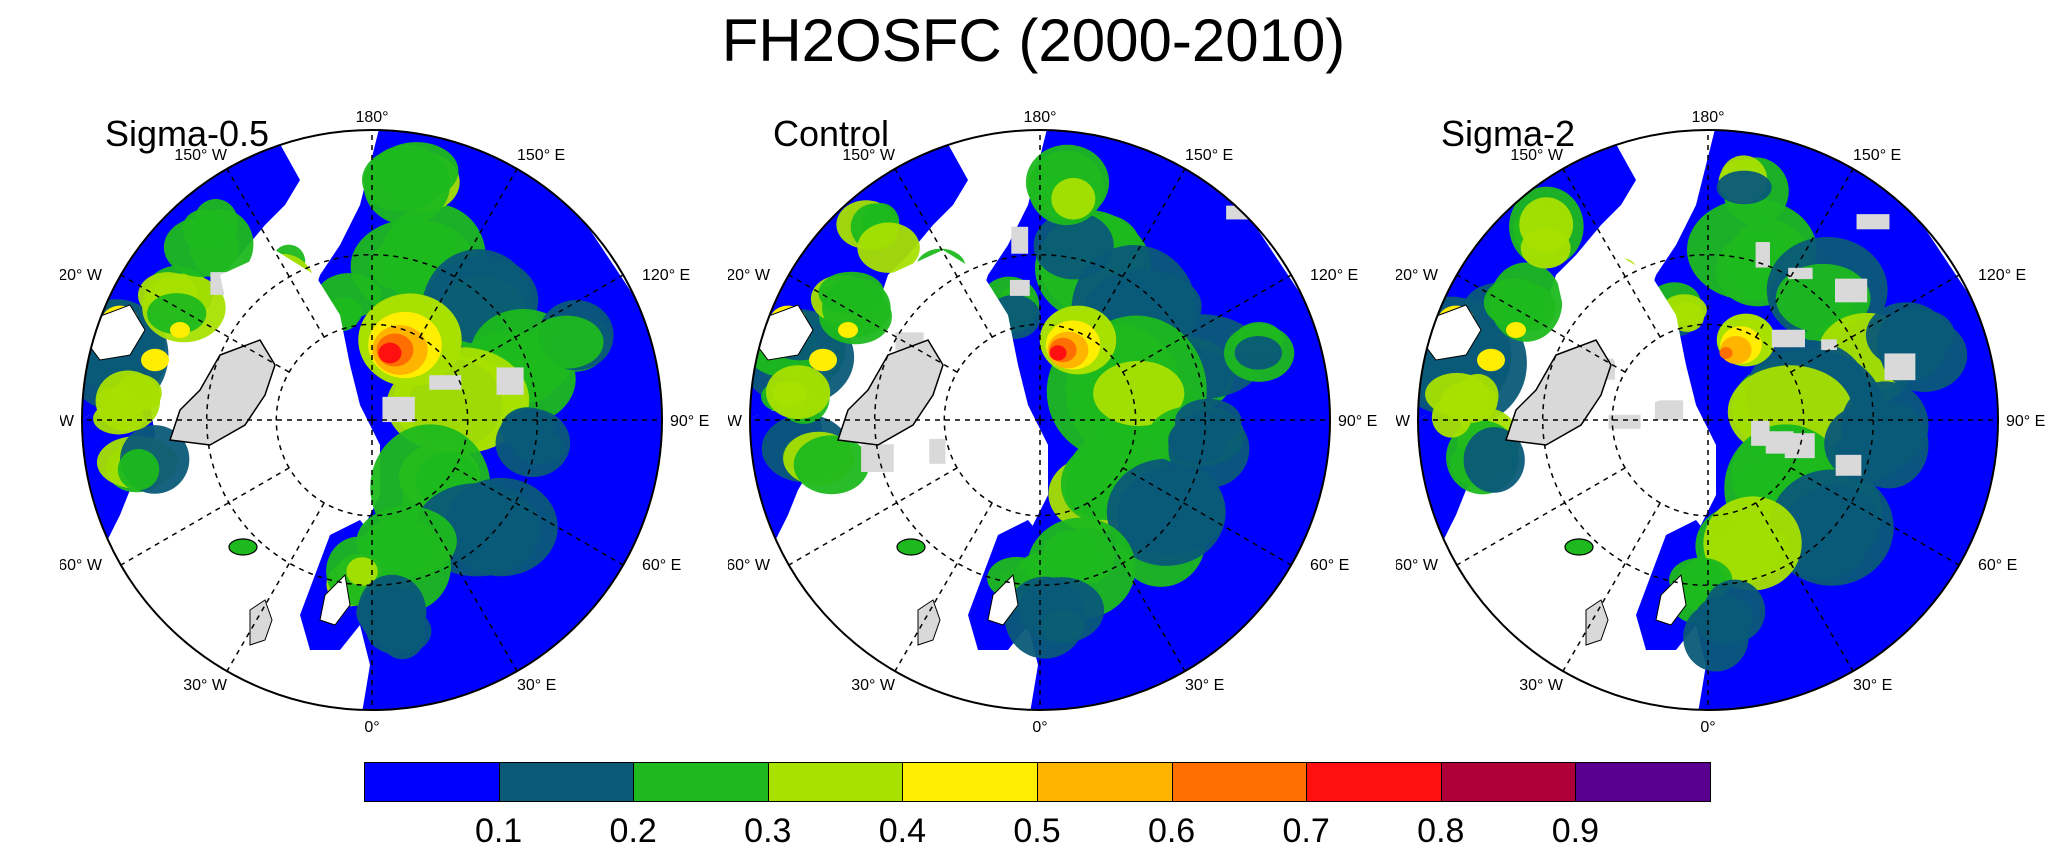 The width and height of the screenshot is (2067, 859). I want to click on panel-label: Sigma-2, so click(1508, 133).